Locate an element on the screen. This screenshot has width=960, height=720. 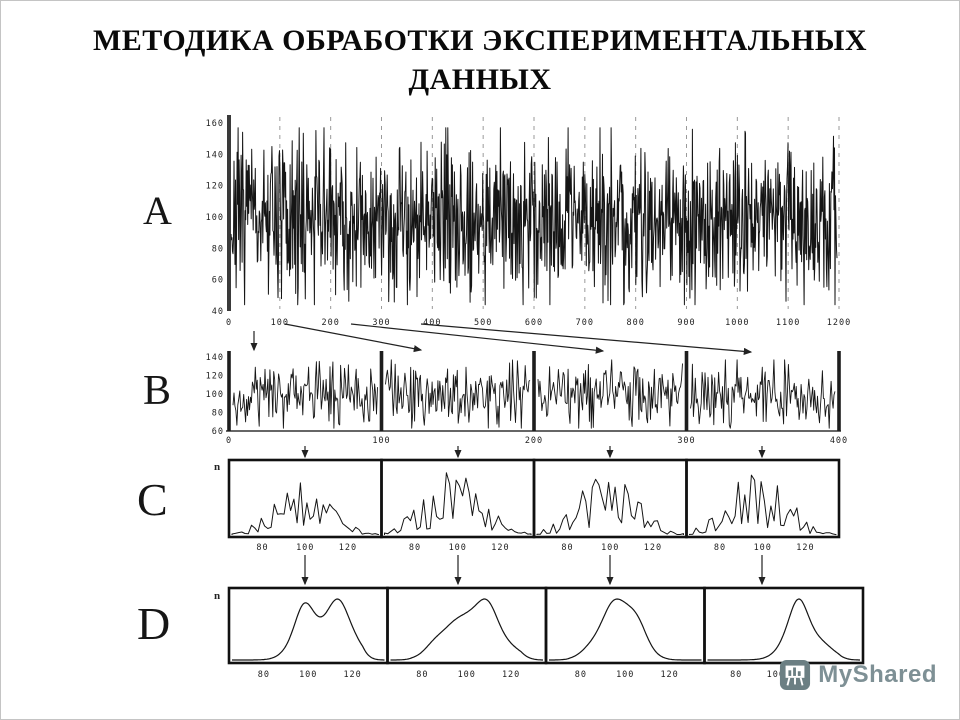
svg-text: 600 is located at coordinates (534, 323).